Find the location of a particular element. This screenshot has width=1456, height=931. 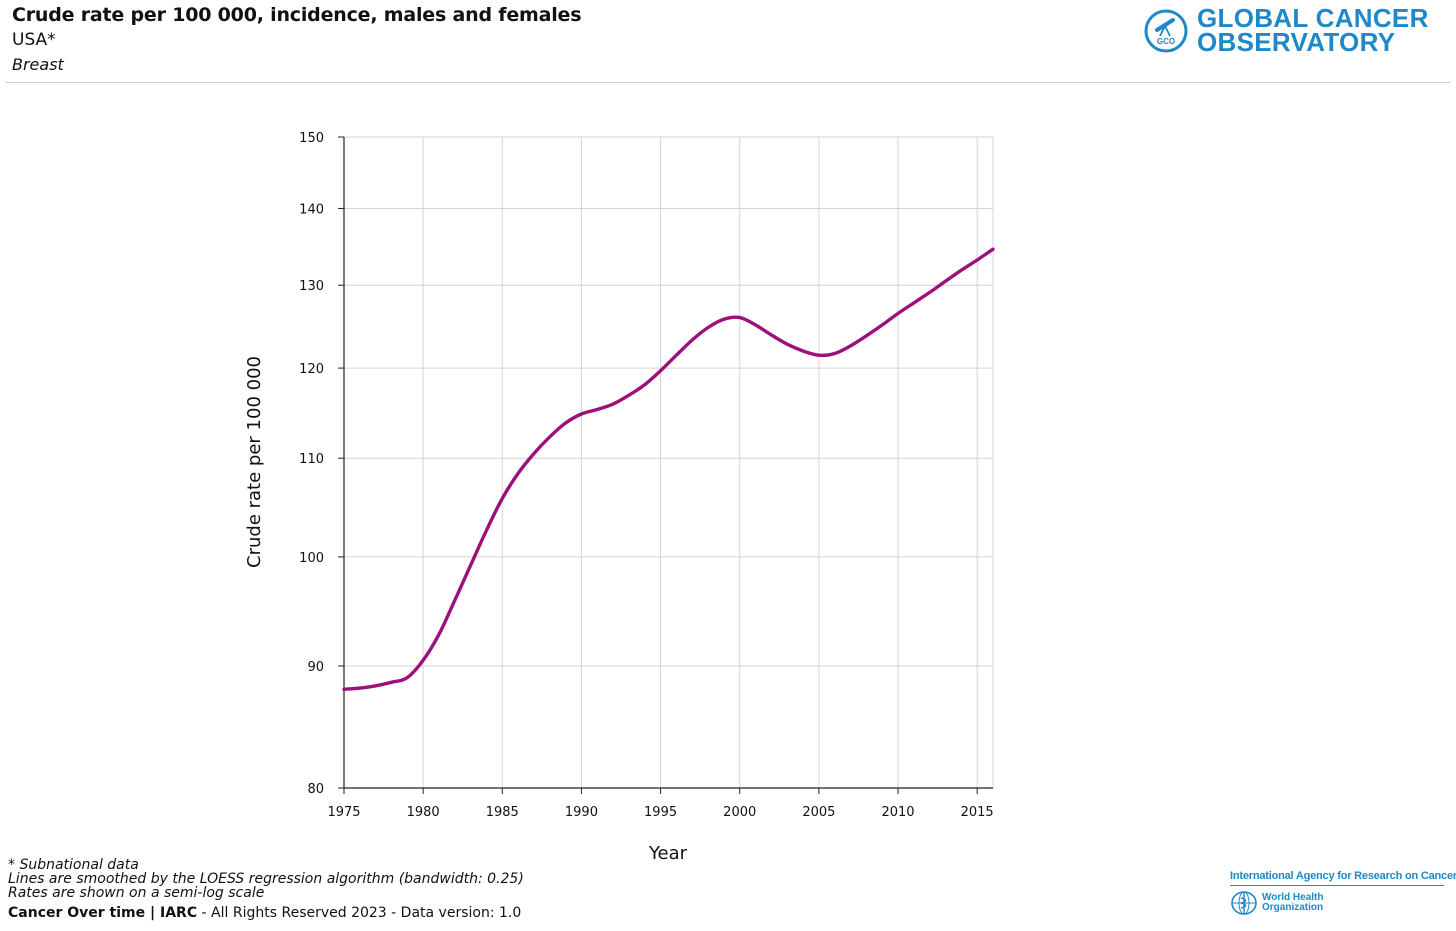

who-logo: World Health Organization is located at coordinates (1337, 903).